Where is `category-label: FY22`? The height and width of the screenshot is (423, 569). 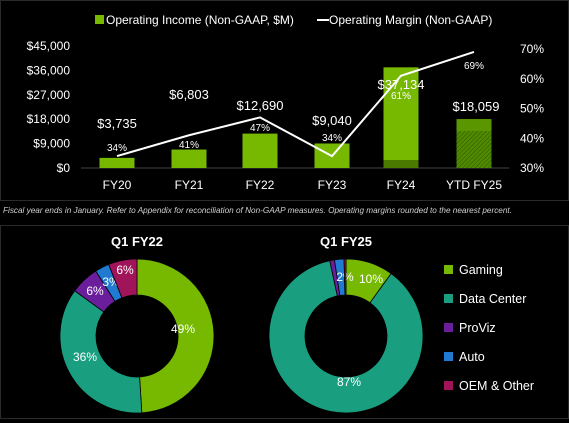
category-label: FY22 is located at coordinates (260, 185).